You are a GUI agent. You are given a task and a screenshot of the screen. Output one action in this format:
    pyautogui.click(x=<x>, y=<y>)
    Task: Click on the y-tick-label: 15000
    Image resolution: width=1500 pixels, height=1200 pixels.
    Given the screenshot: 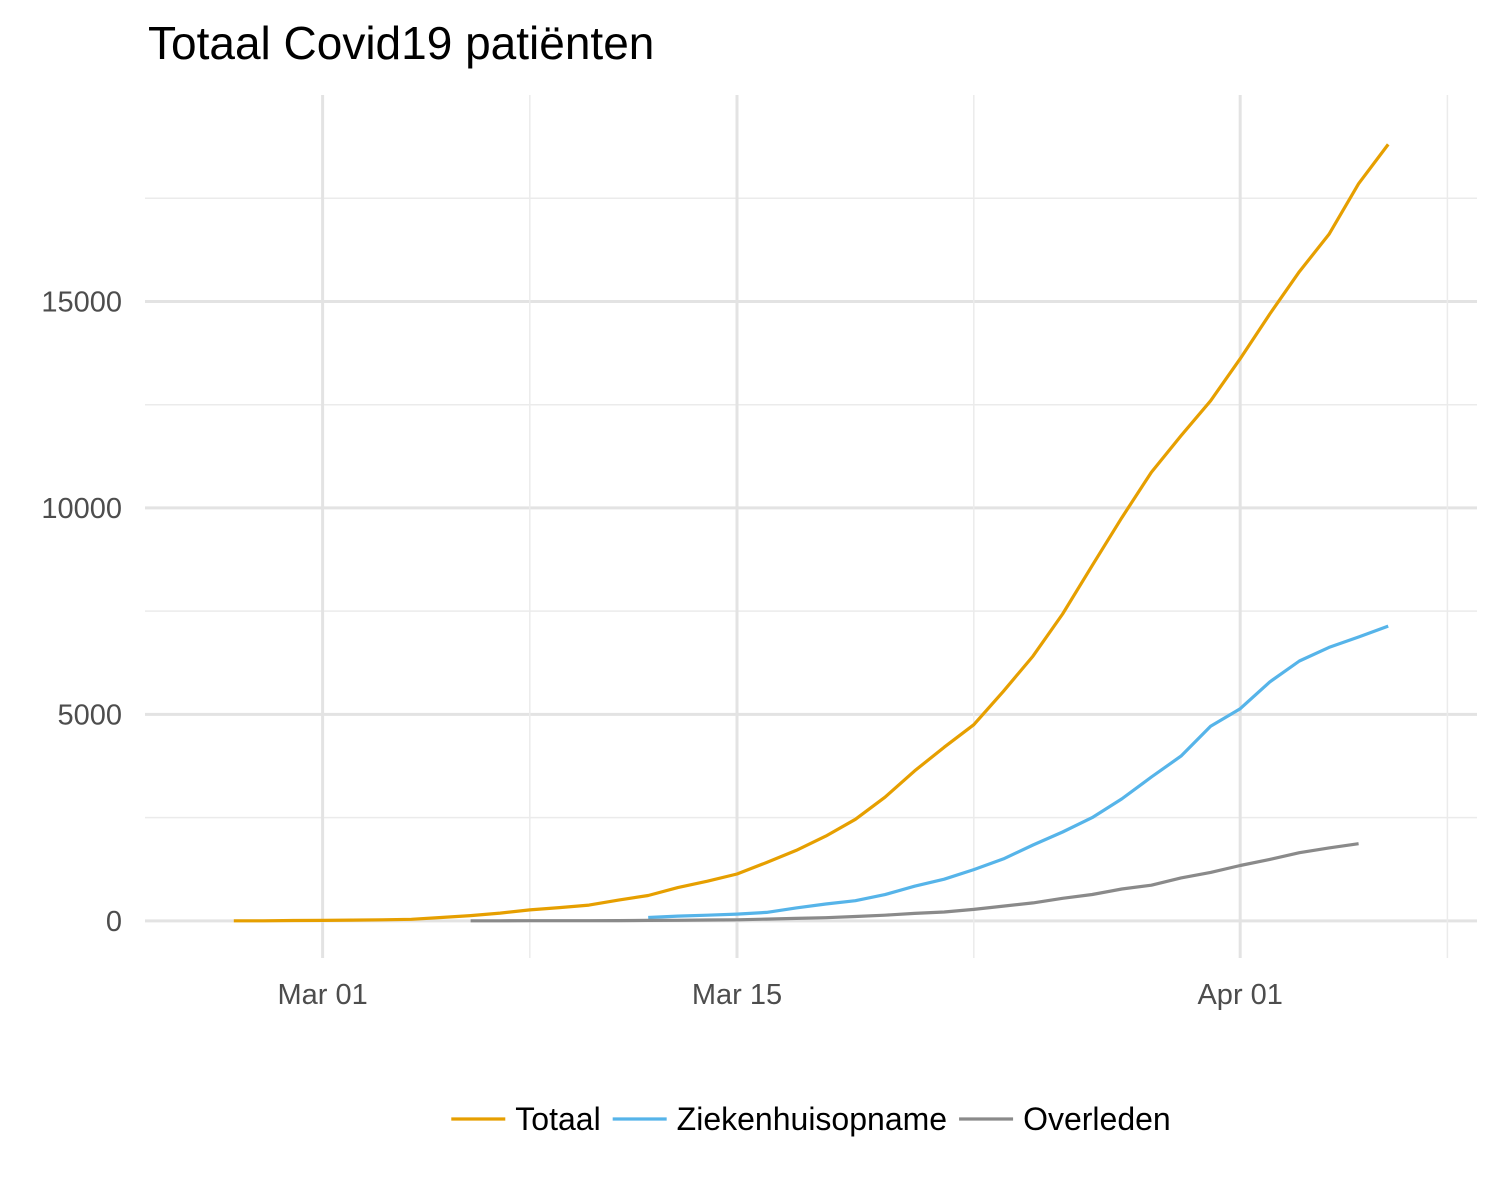 What is the action you would take?
    pyautogui.click(x=81, y=302)
    